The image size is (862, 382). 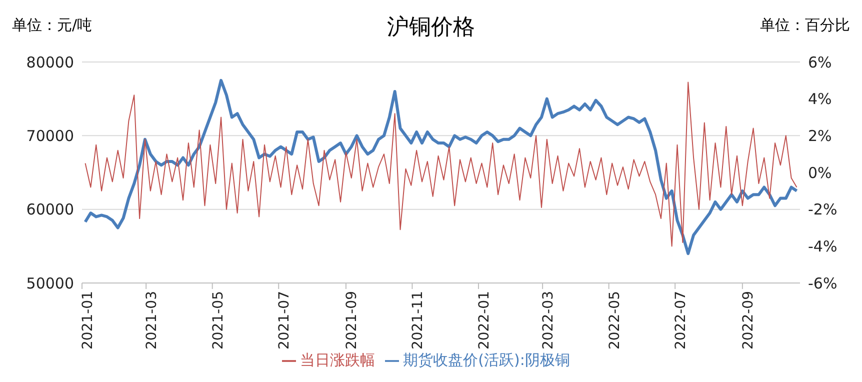 I want to click on y2-tick-label: 0%, so click(x=820, y=173).